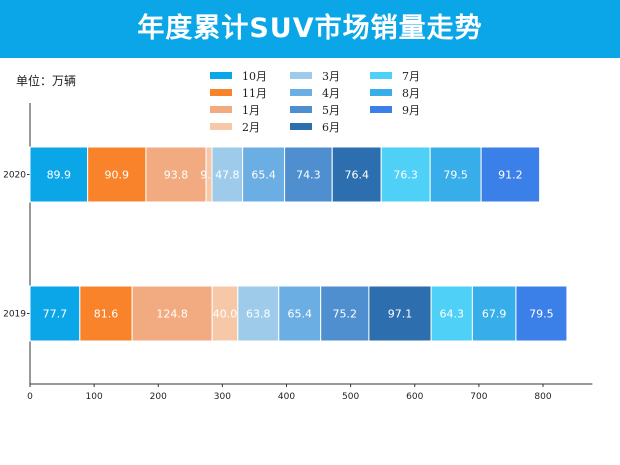 The width and height of the screenshot is (620, 465). Describe the element at coordinates (331, 127) in the screenshot. I see `legend-label: 6月` at that location.